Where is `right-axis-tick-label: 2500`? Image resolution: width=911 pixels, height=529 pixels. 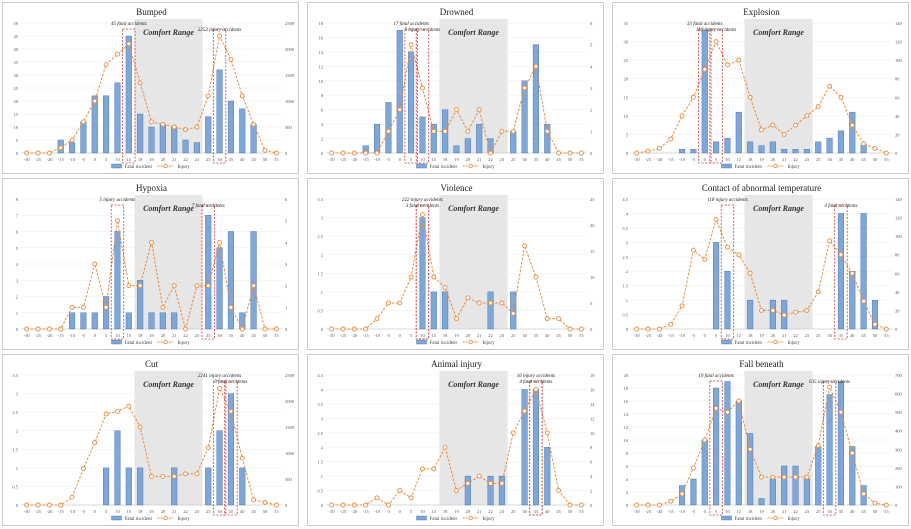
right-axis-tick-label: 2500 is located at coordinates (290, 23).